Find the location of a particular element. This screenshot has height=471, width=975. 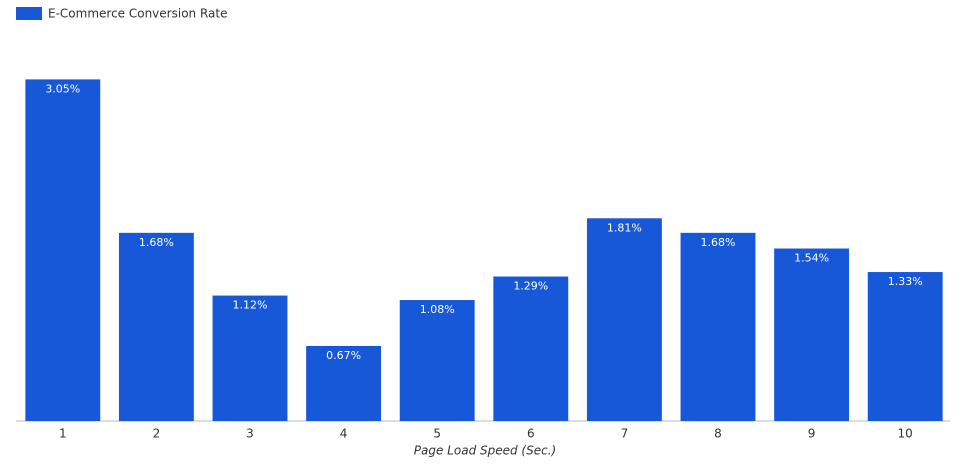

x-tick-label: 2 is located at coordinates (157, 434).